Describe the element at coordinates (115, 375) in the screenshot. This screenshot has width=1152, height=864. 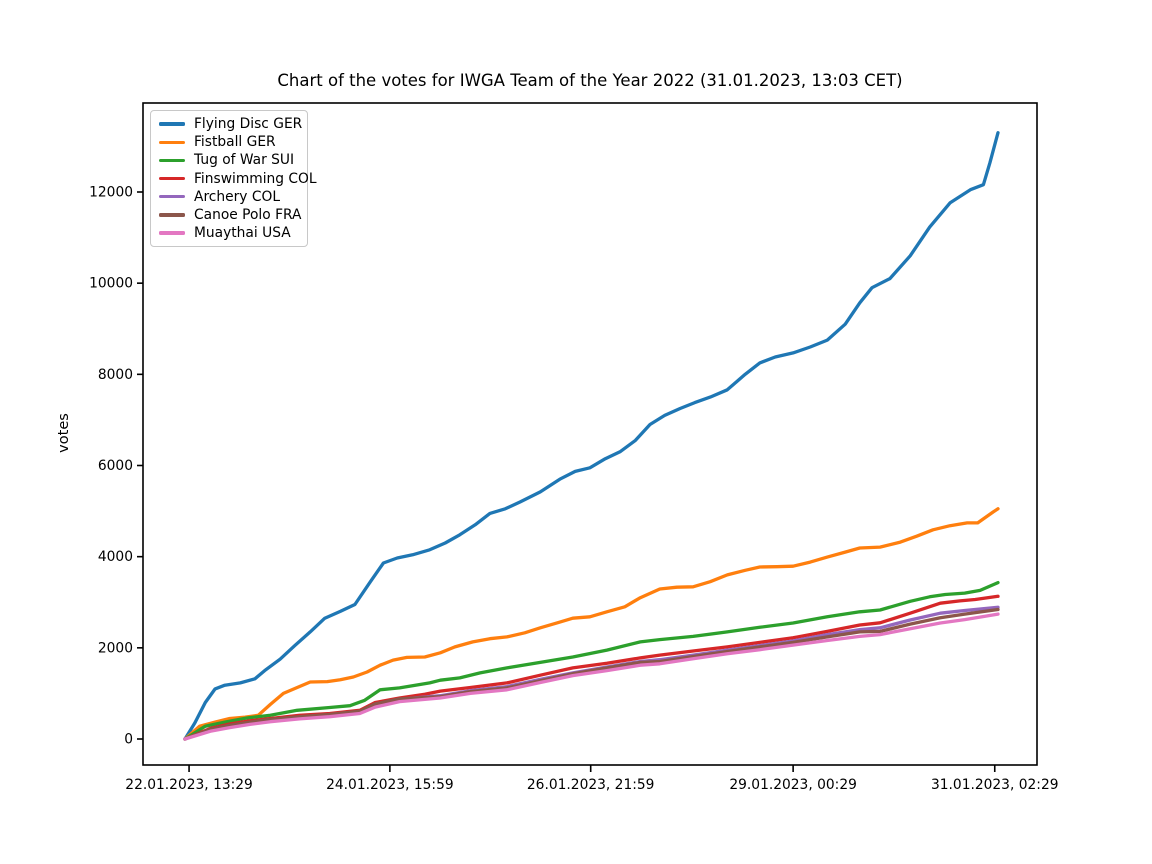
I see `y-tick-label: 8000` at that location.